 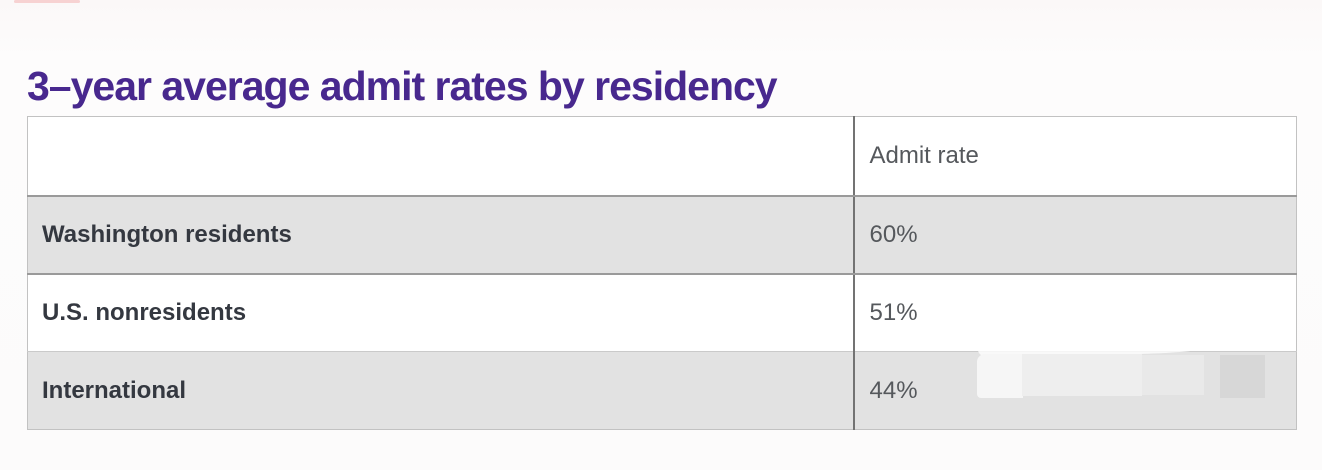 What do you see at coordinates (440, 312) in the screenshot?
I see `row-label-us-nonresidents: U.S. nonresidents` at bounding box center [440, 312].